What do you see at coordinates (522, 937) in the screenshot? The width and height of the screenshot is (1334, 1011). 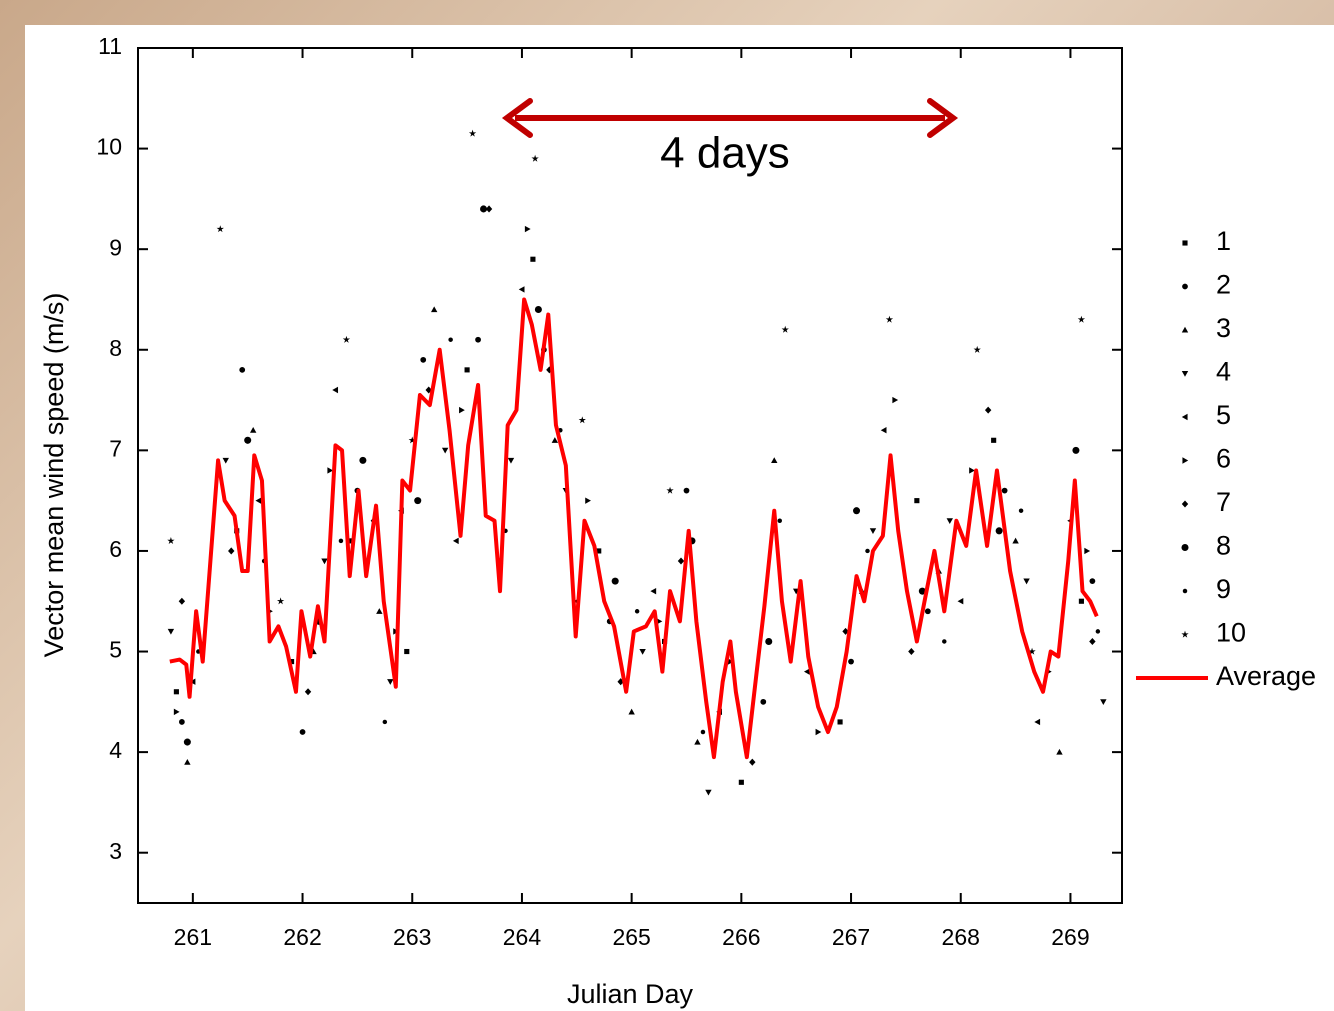 I see `x-tick-label: 264` at bounding box center [522, 937].